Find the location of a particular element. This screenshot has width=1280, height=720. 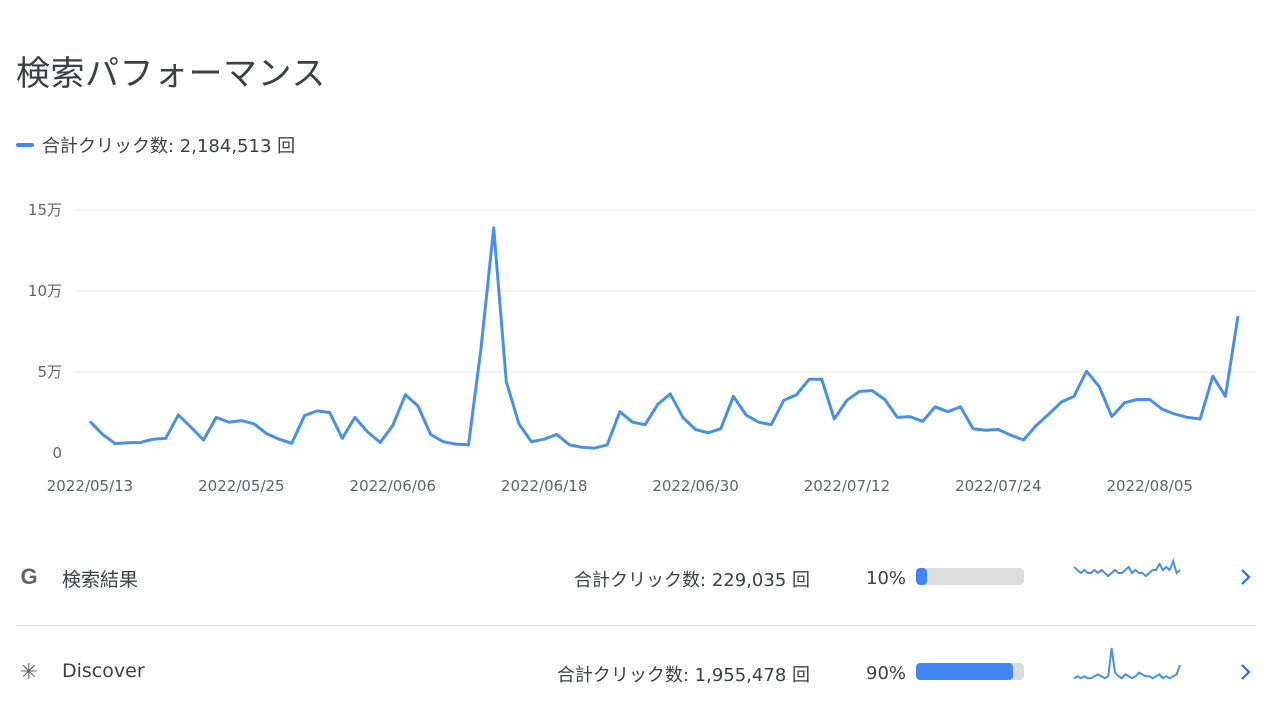

row-clicks-total: 合計クリック数: 229,035 回 is located at coordinates (692, 580).